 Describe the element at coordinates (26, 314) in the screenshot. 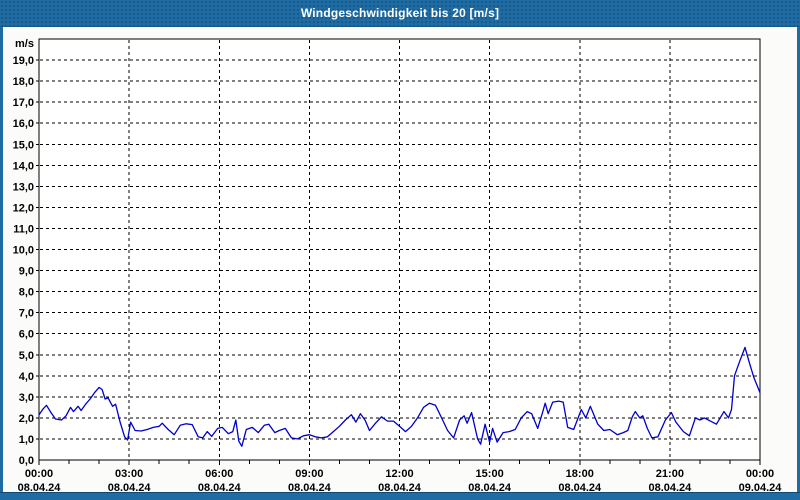

I see `y-tick-label: 7,0` at that location.